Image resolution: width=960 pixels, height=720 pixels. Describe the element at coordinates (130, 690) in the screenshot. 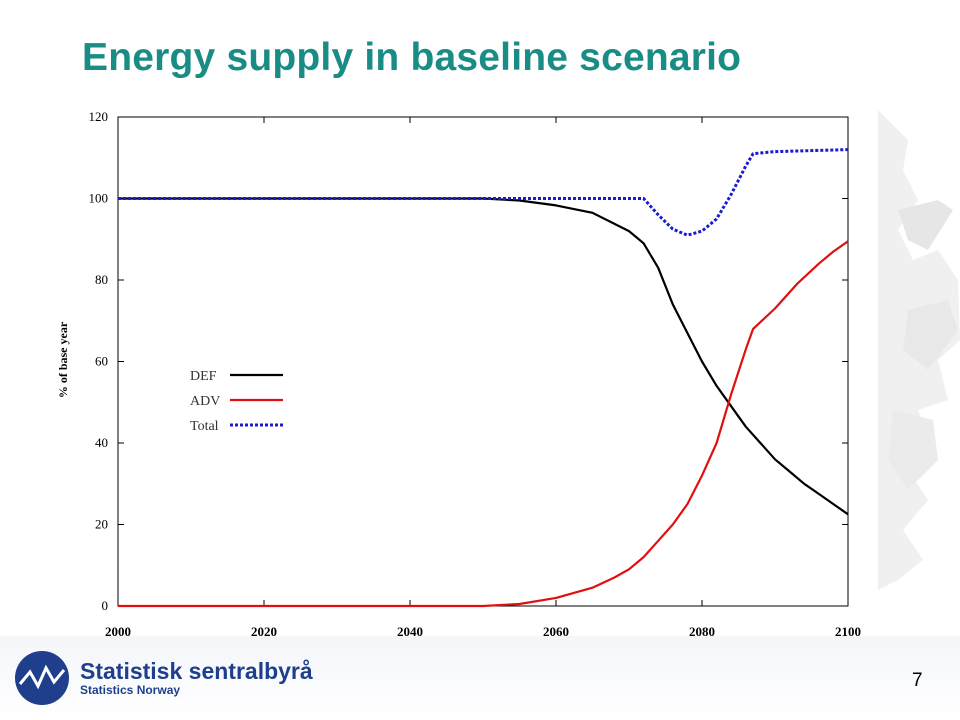

I see `logo-subtitle: Statistics Norway` at that location.